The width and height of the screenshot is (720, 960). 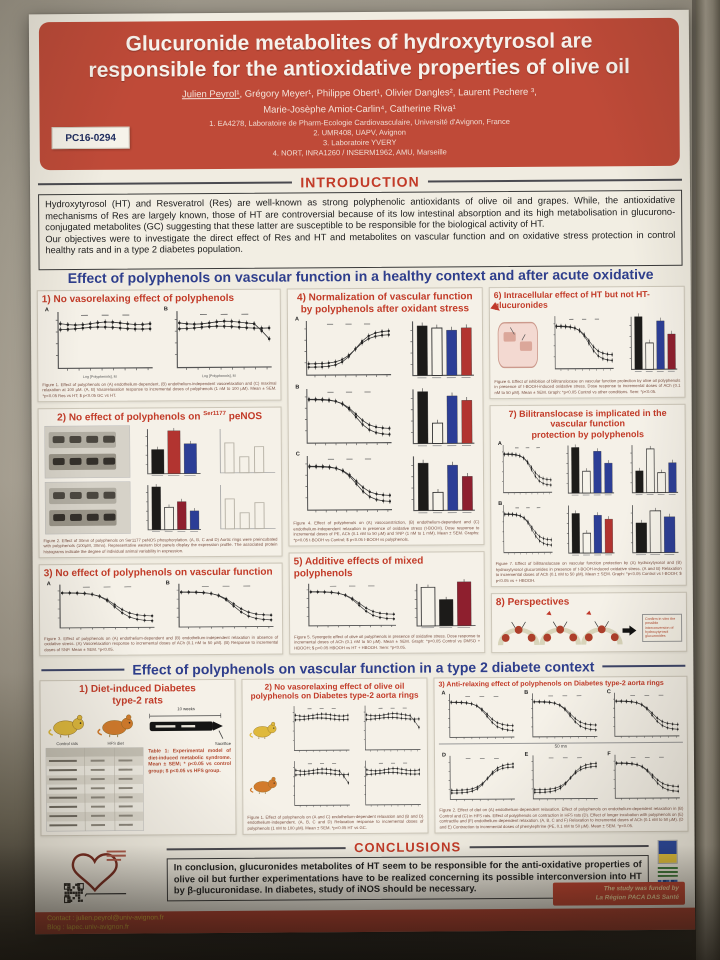 I want to click on plot-letter: C, so click(x=608, y=692).